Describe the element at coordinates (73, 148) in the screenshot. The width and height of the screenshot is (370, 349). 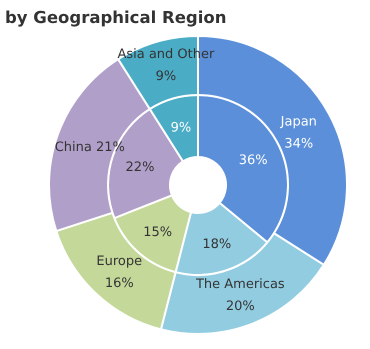
I see `slice-label: China` at that location.